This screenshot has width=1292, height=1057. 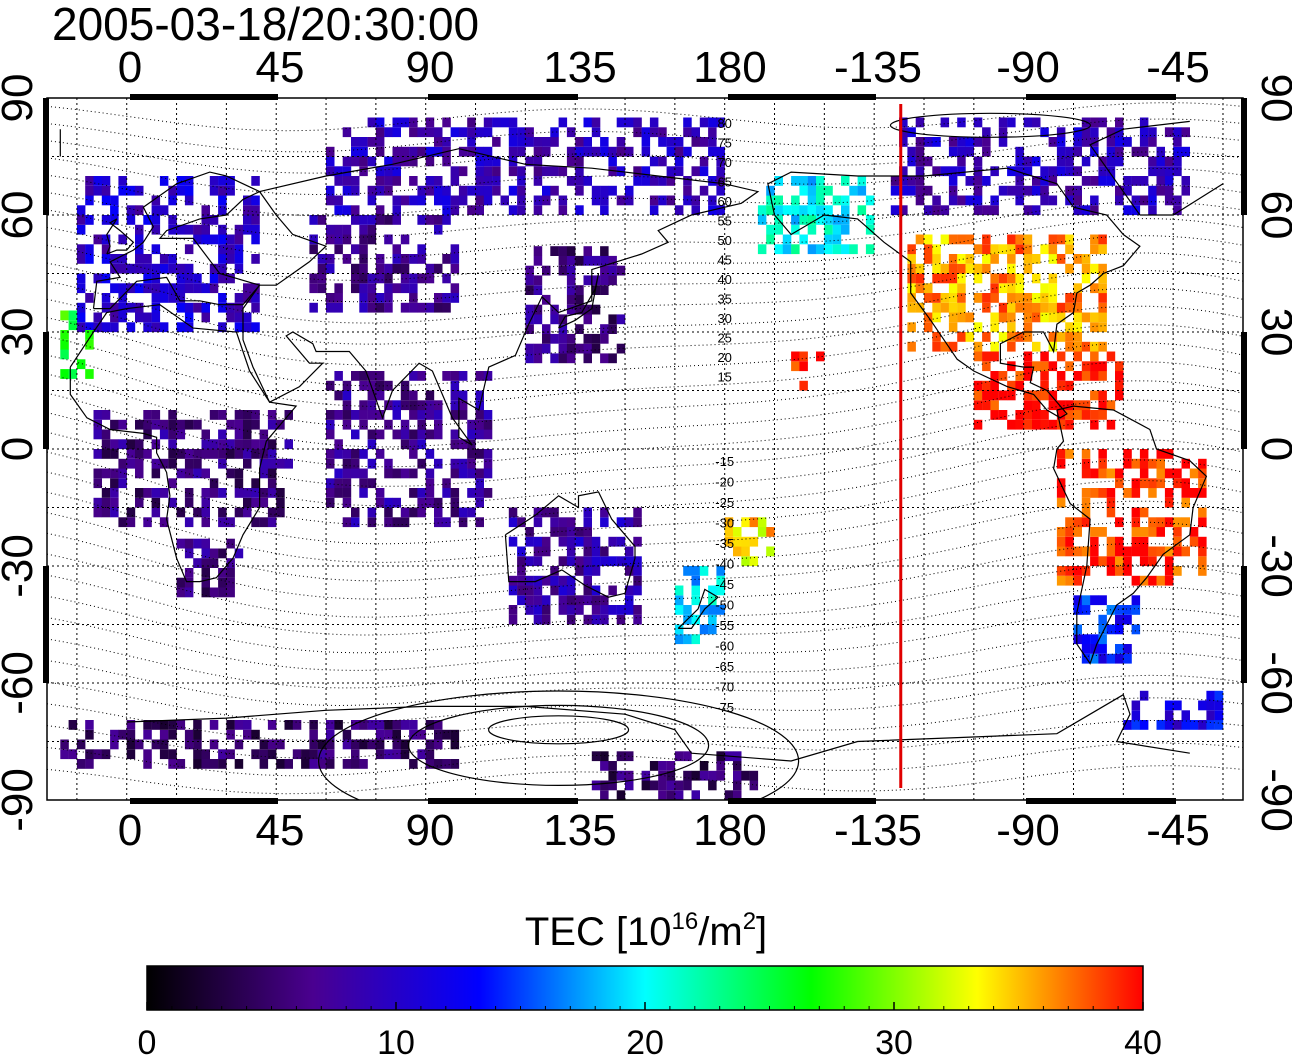 What do you see at coordinates (724, 646) in the screenshot?
I see `mag-lat-label: -60` at bounding box center [724, 646].